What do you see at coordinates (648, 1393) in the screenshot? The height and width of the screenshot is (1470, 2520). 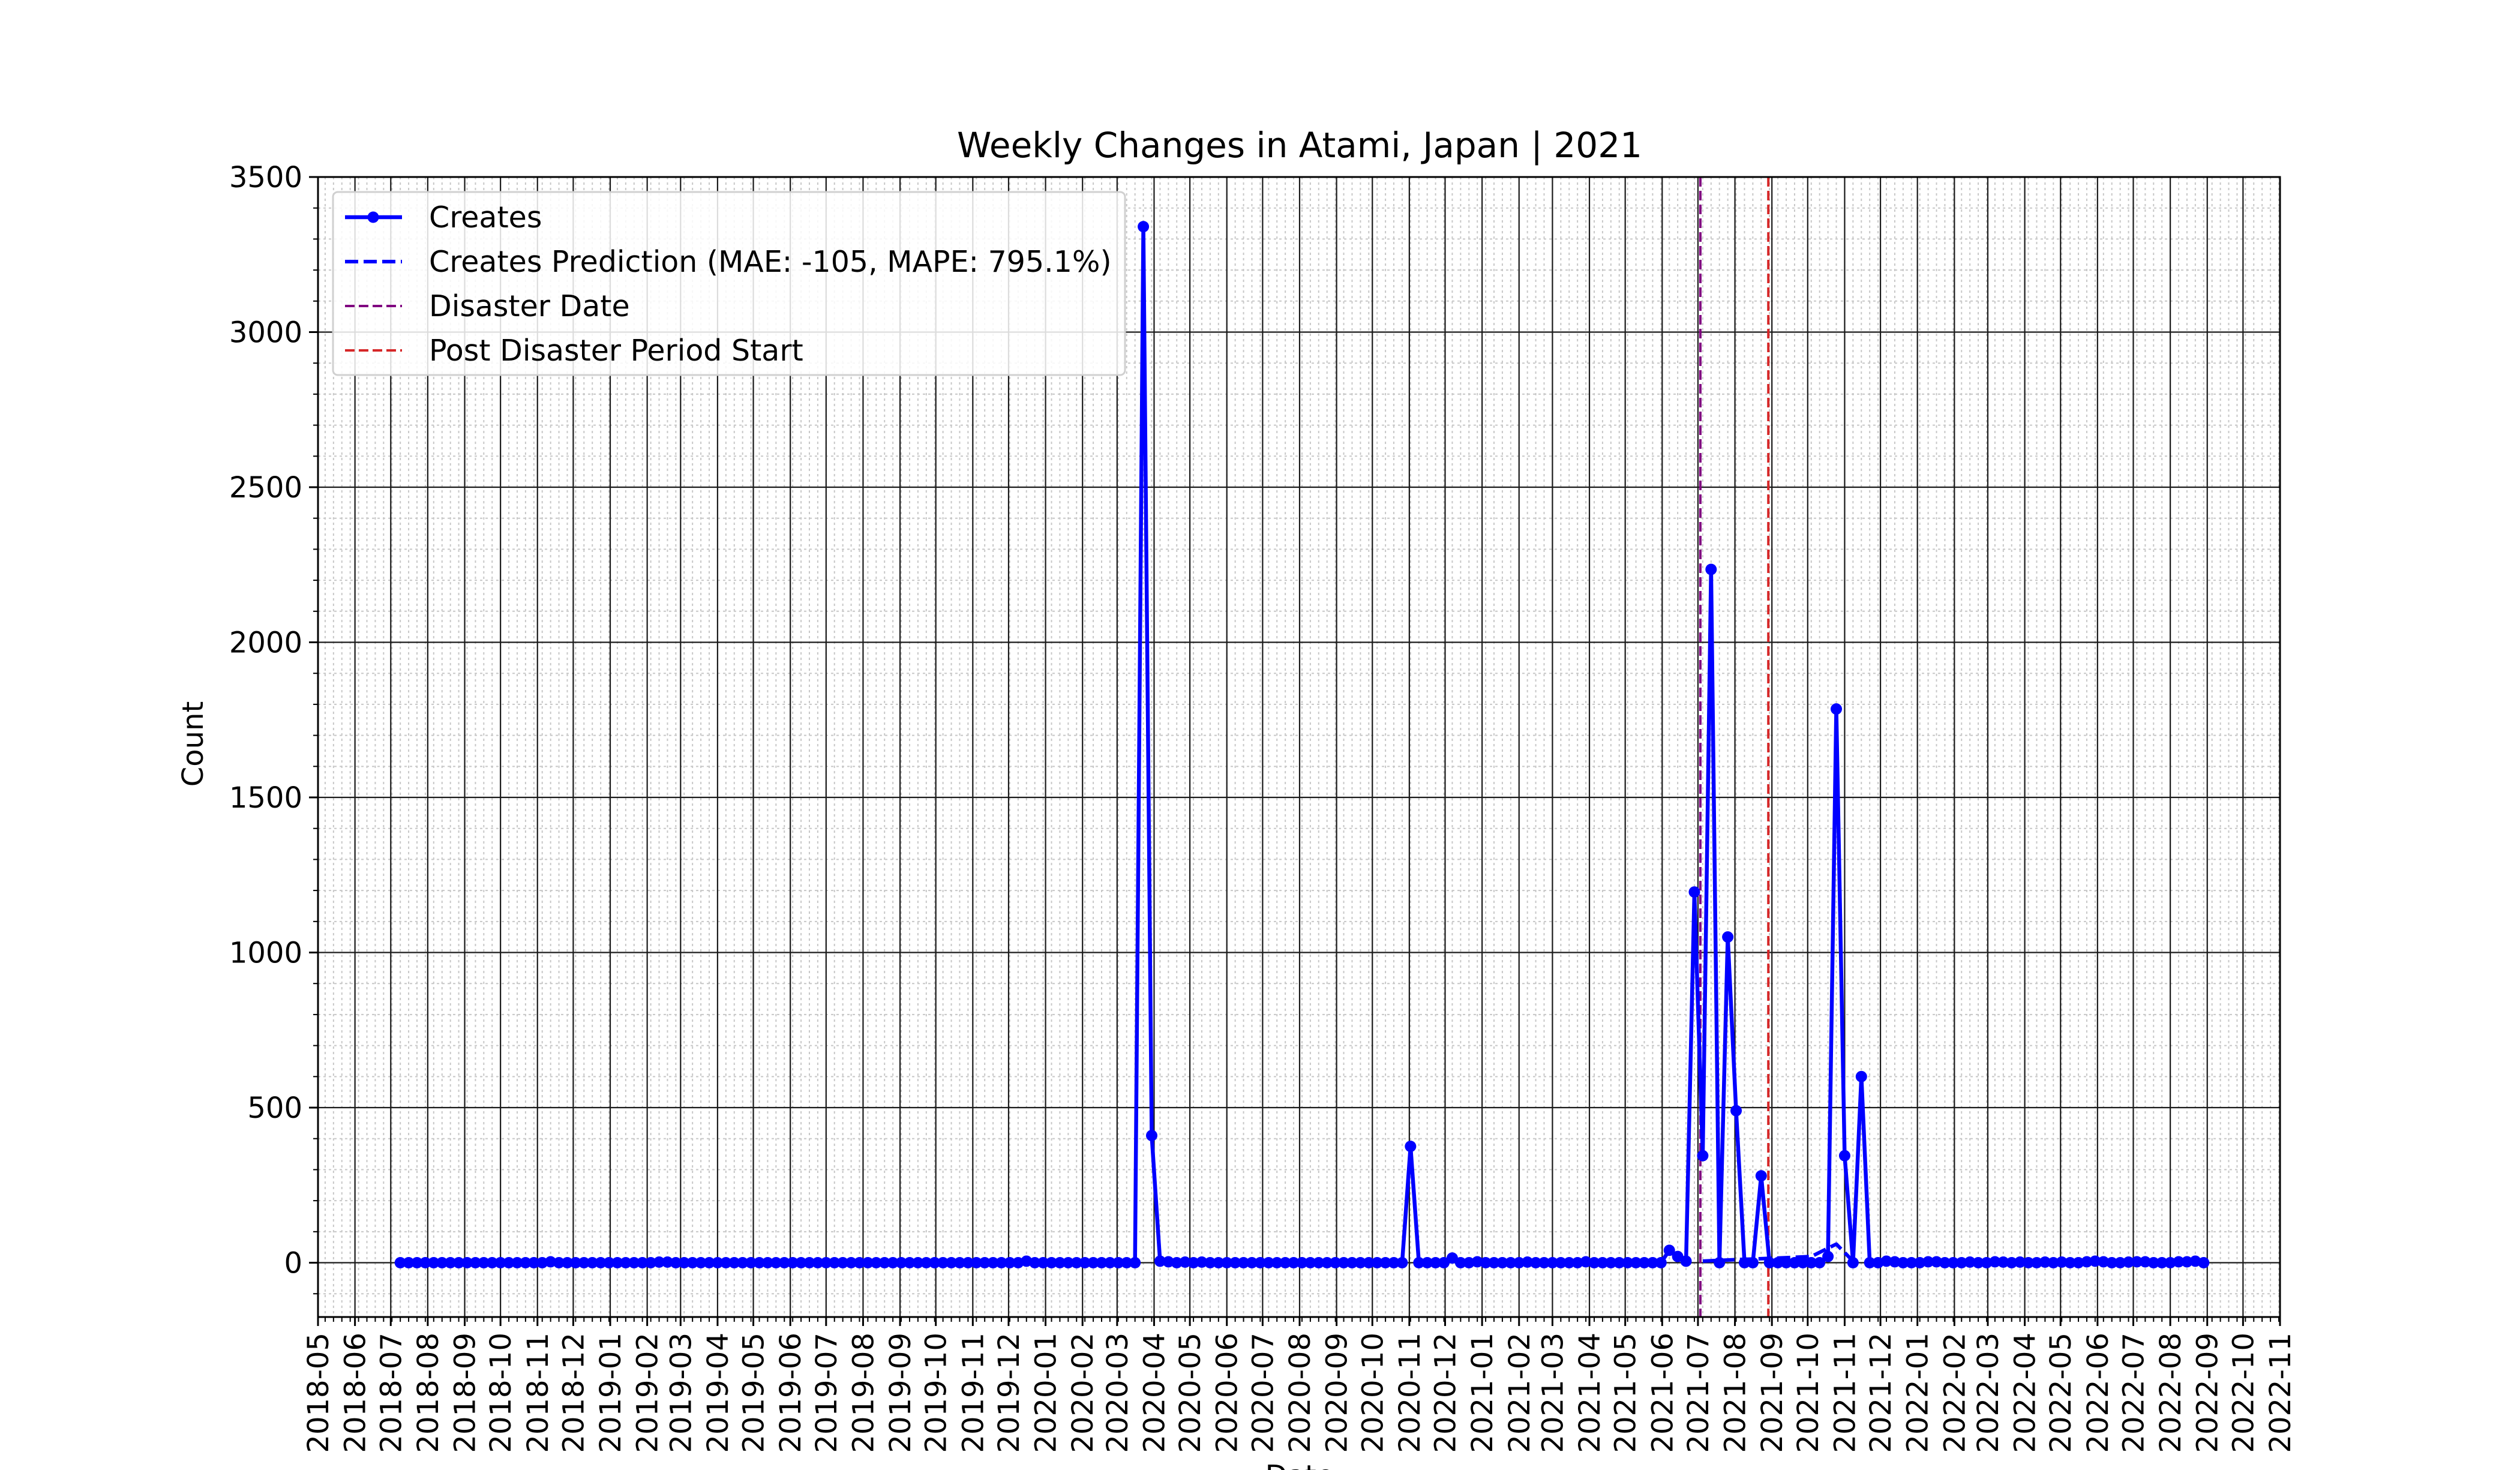 I see `x-tick-label: 2019-02` at bounding box center [648, 1393].